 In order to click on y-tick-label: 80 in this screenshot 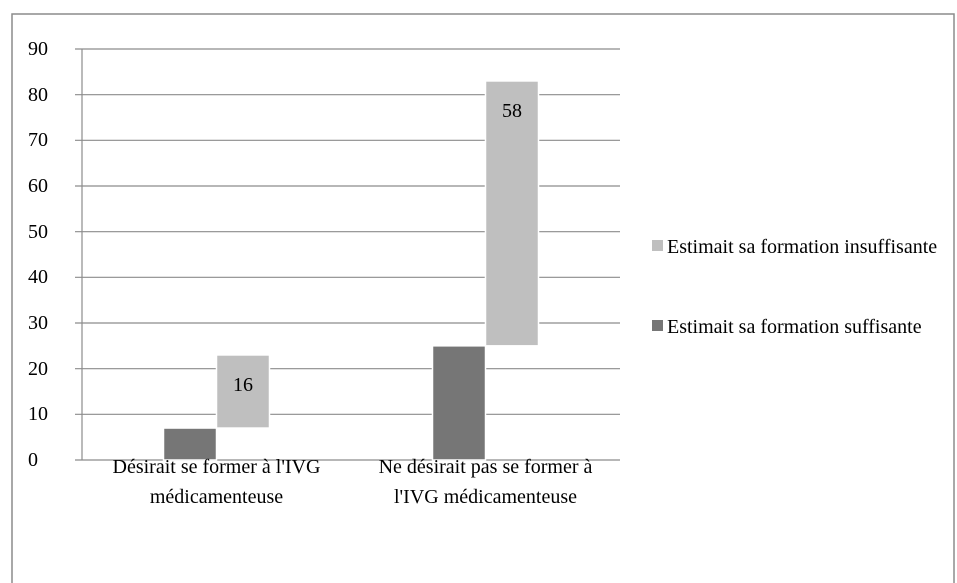, I will do `click(38, 94)`.